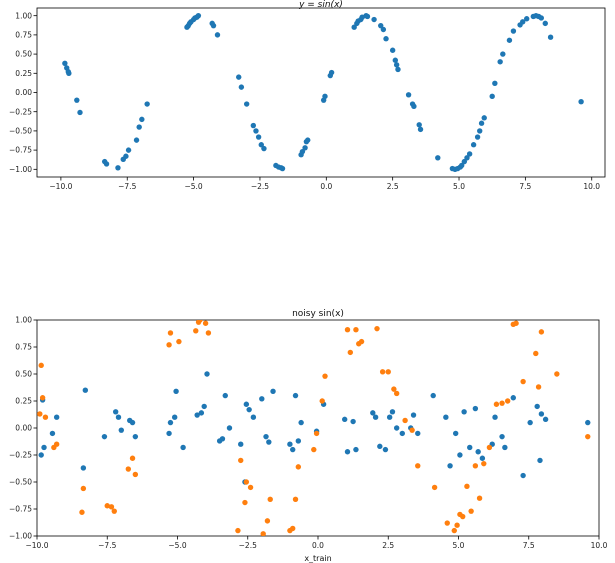 Image resolution: width=615 pixels, height=563 pixels. I want to click on y-tick-label: −1.00, so click(20, 169).